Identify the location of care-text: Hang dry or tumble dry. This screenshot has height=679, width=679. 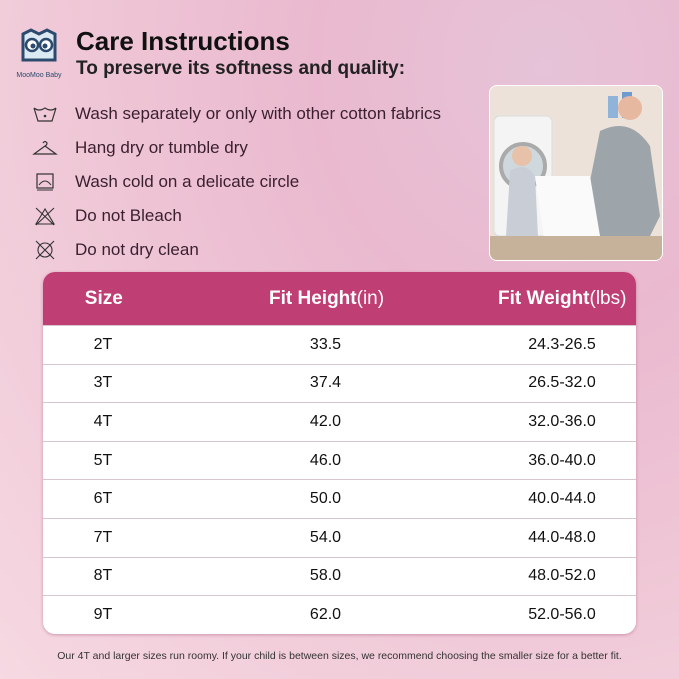
(161, 147).